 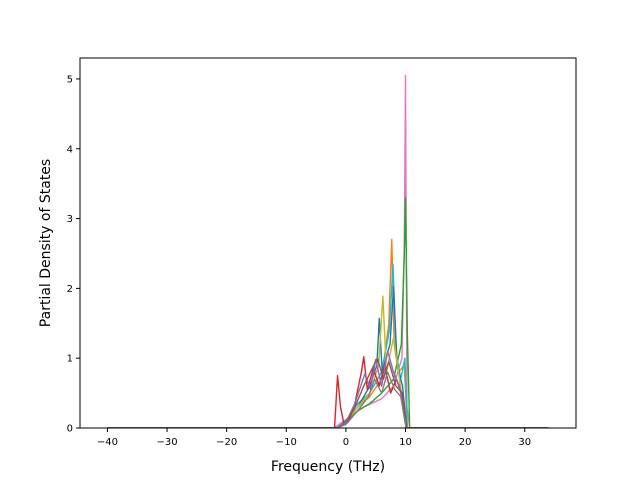 What do you see at coordinates (286, 442) in the screenshot?
I see `x-tick-label: −10` at bounding box center [286, 442].